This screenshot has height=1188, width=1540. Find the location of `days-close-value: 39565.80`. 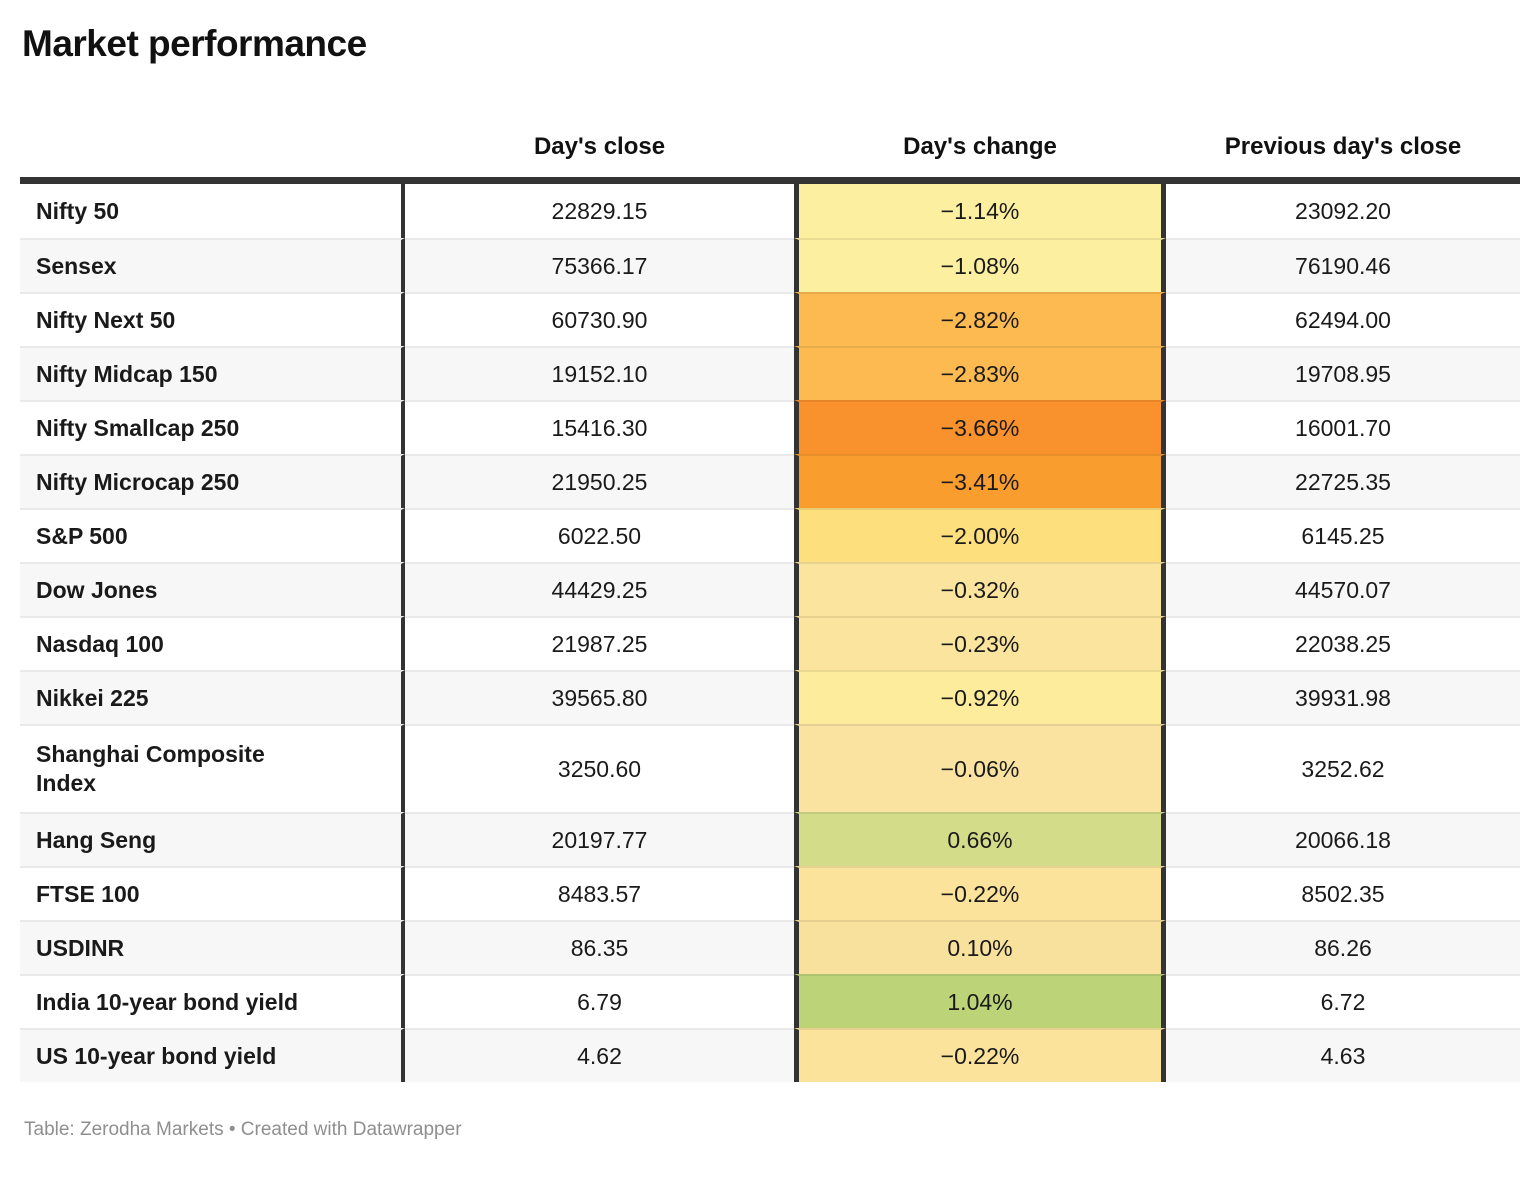

days-close-value: 39565.80 is located at coordinates (599, 697).